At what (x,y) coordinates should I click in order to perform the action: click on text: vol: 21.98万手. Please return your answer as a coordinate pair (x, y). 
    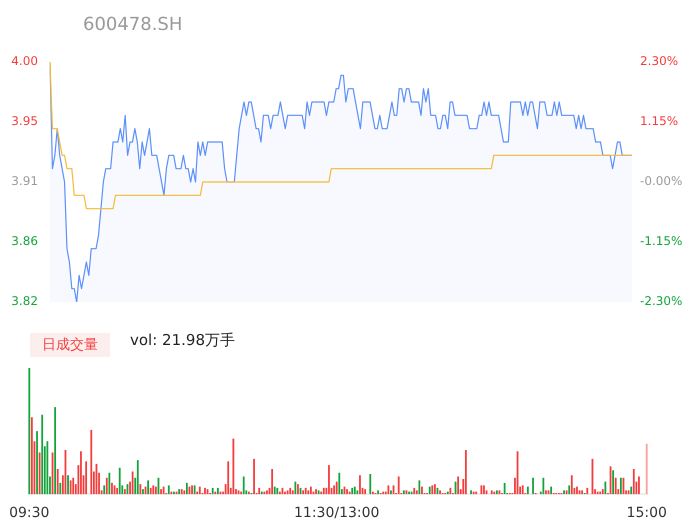
    Looking at the image, I should click on (182, 340).